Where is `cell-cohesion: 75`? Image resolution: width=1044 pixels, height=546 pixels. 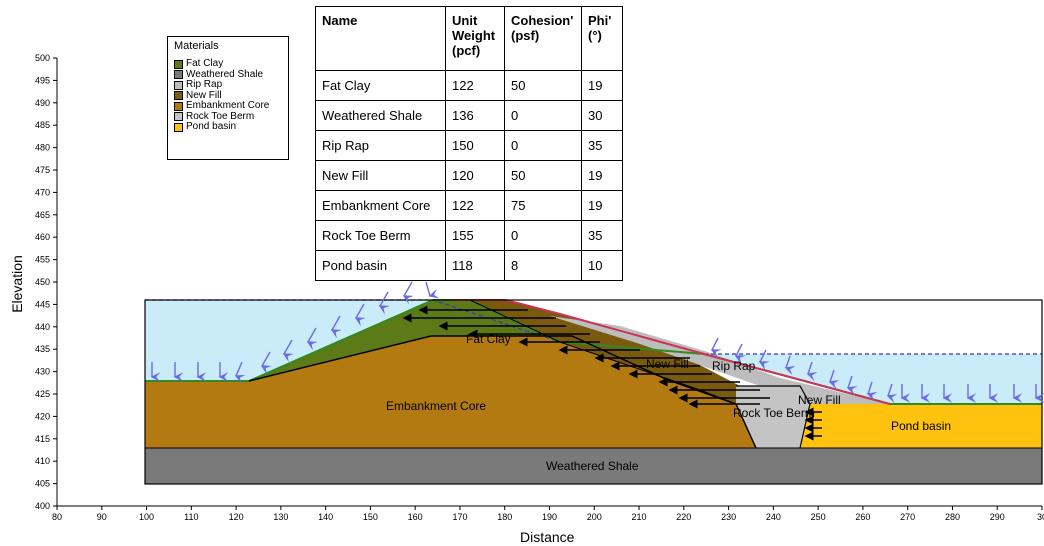 cell-cohesion: 75 is located at coordinates (543, 205).